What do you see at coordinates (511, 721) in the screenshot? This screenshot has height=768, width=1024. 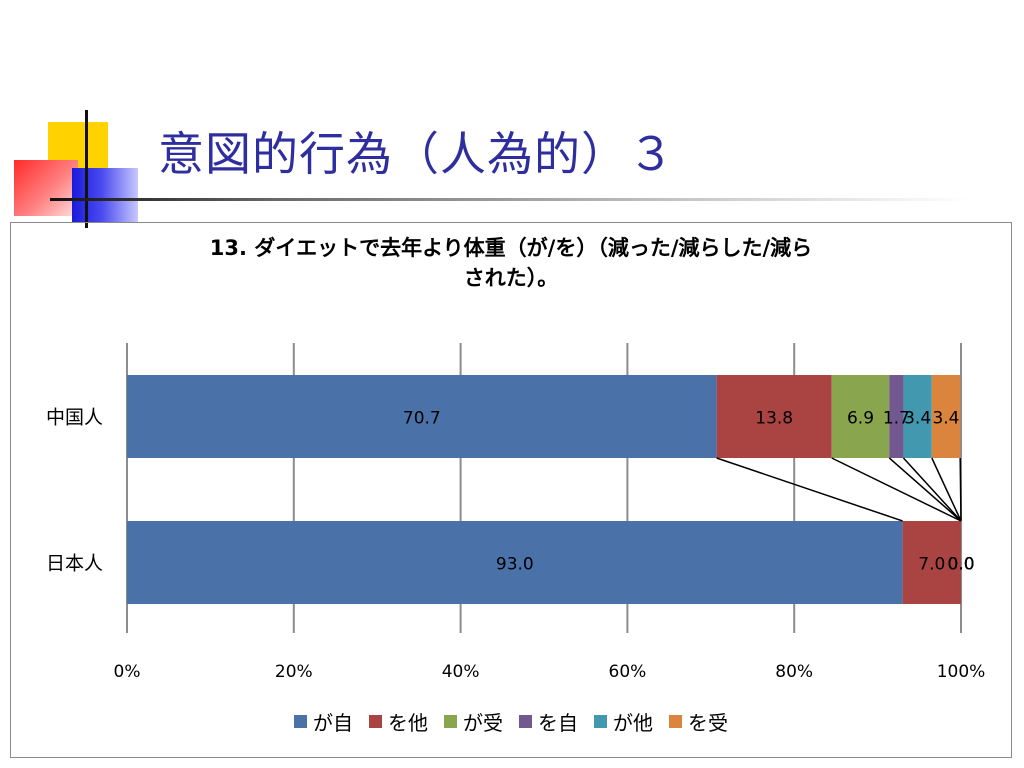 I see `chart-legend: が自 を他 が受 を自 が他 を受` at bounding box center [511, 721].